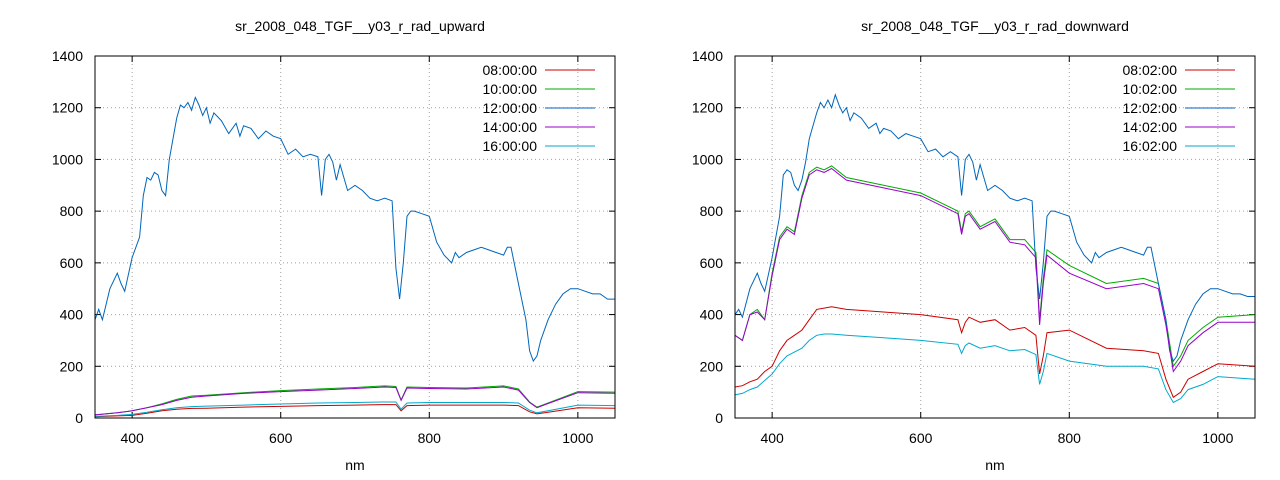  I want to click on legend-label: 08:02:00, so click(1150, 70).